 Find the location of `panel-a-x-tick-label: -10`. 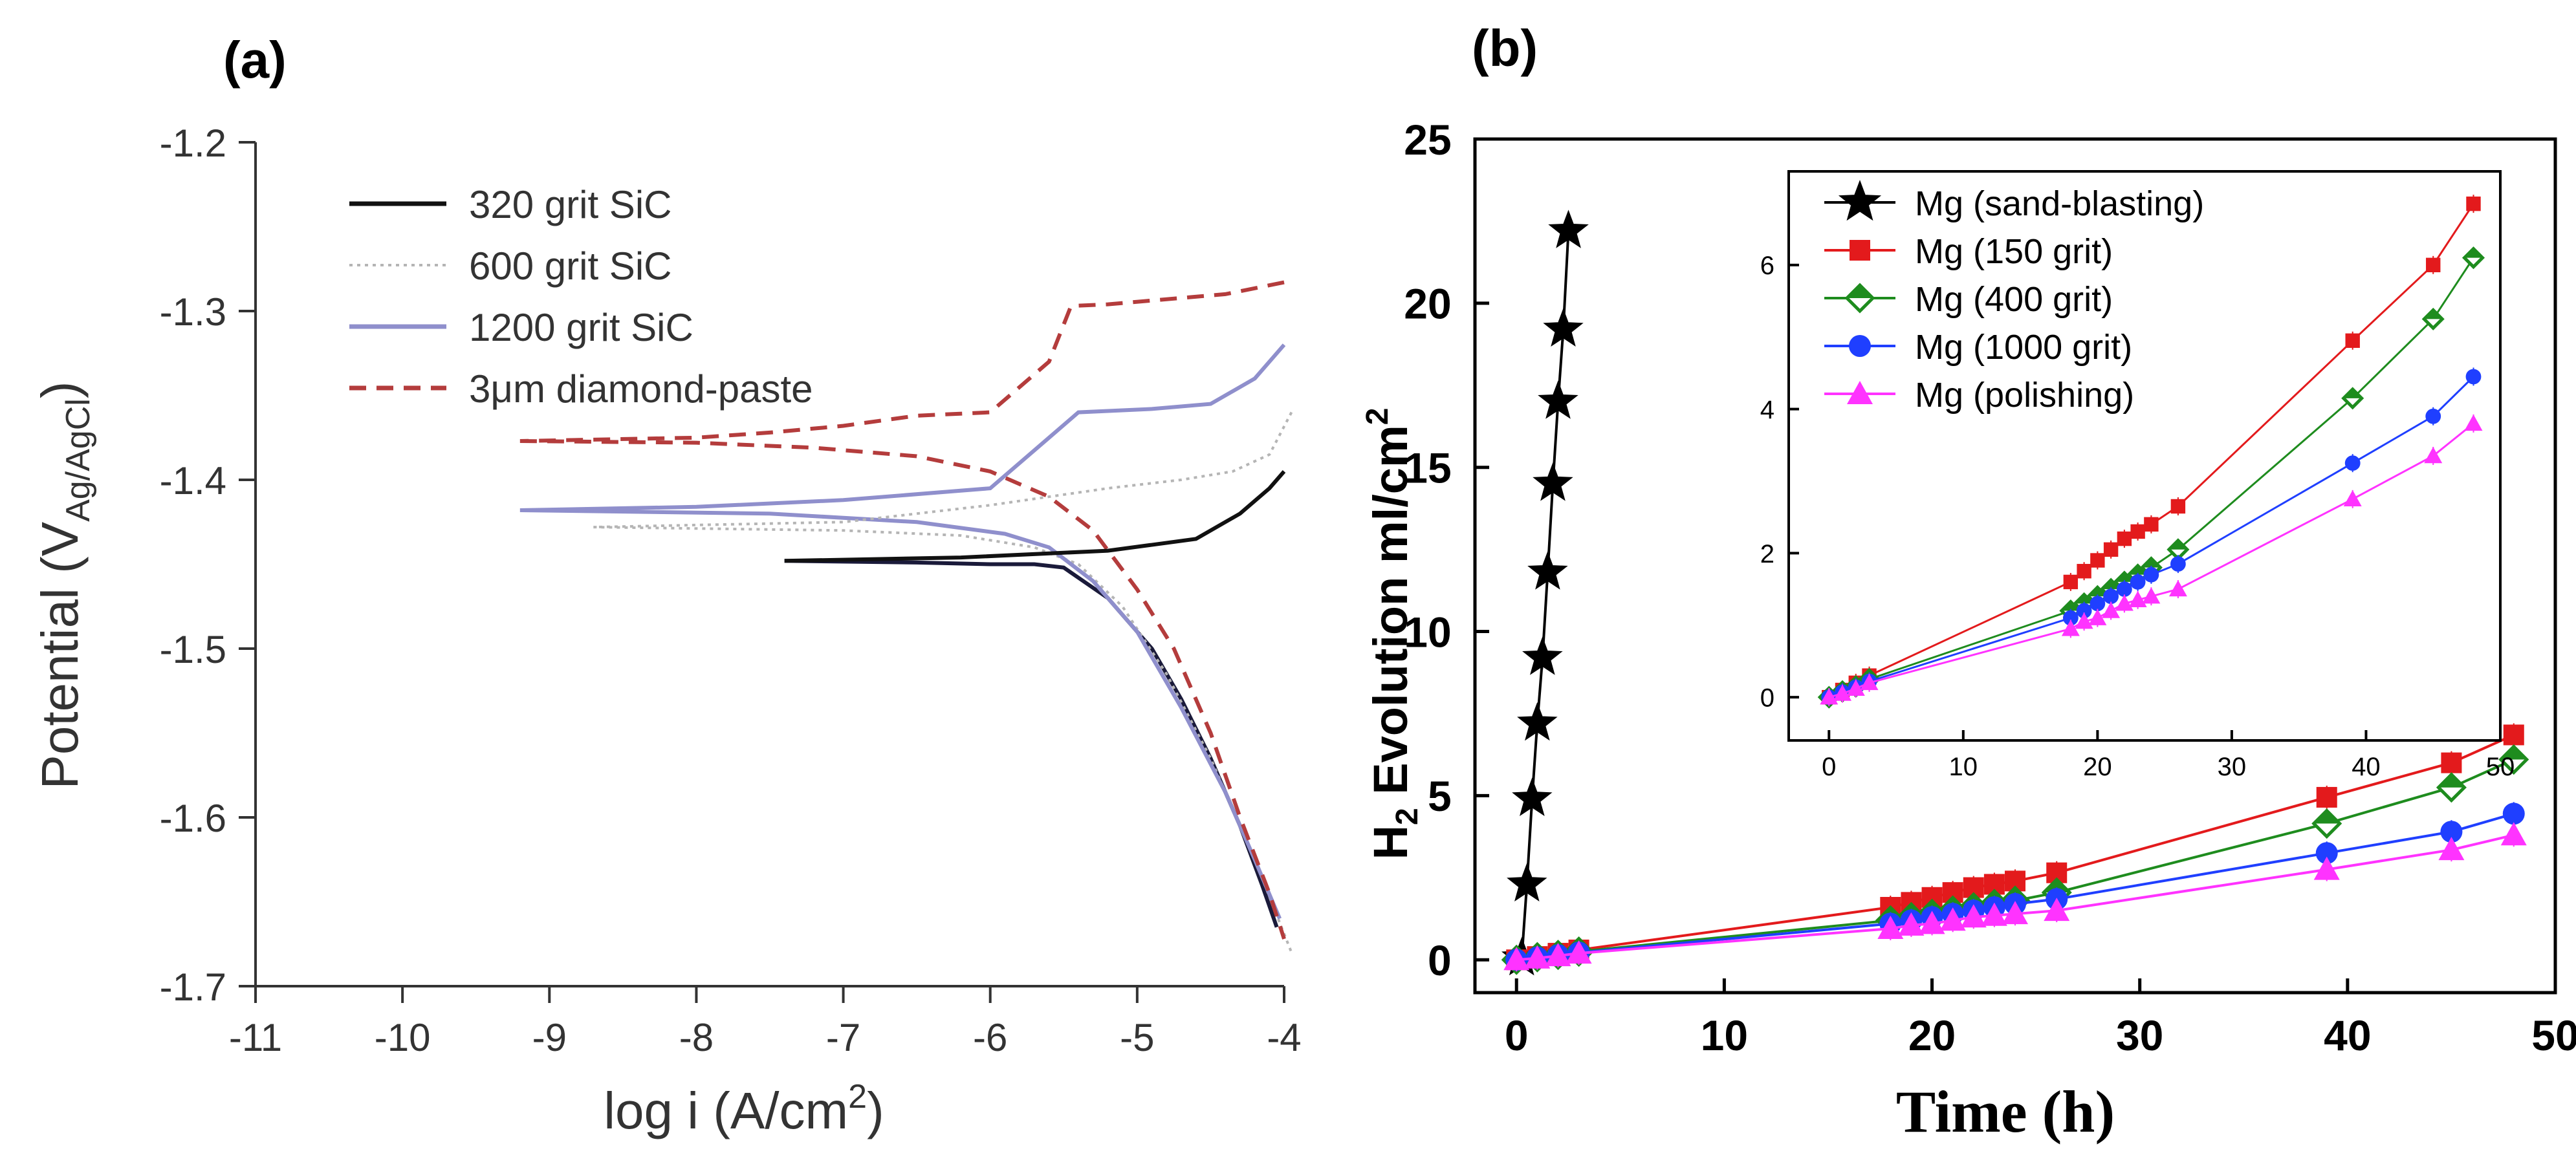

panel-a-x-tick-label: -10 is located at coordinates (403, 1037).